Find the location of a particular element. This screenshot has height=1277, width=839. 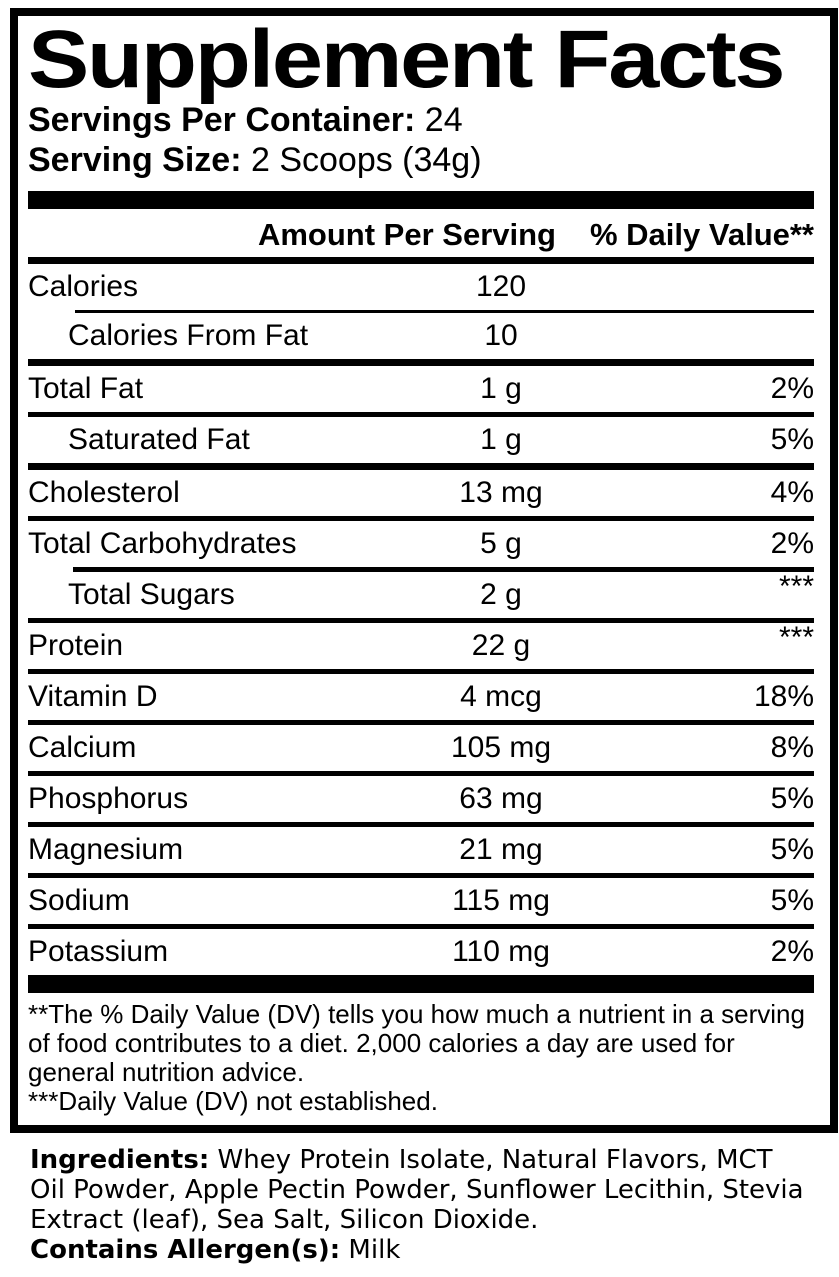

nutrient-row: Calcium 105 mg 8% is located at coordinates (421, 748).